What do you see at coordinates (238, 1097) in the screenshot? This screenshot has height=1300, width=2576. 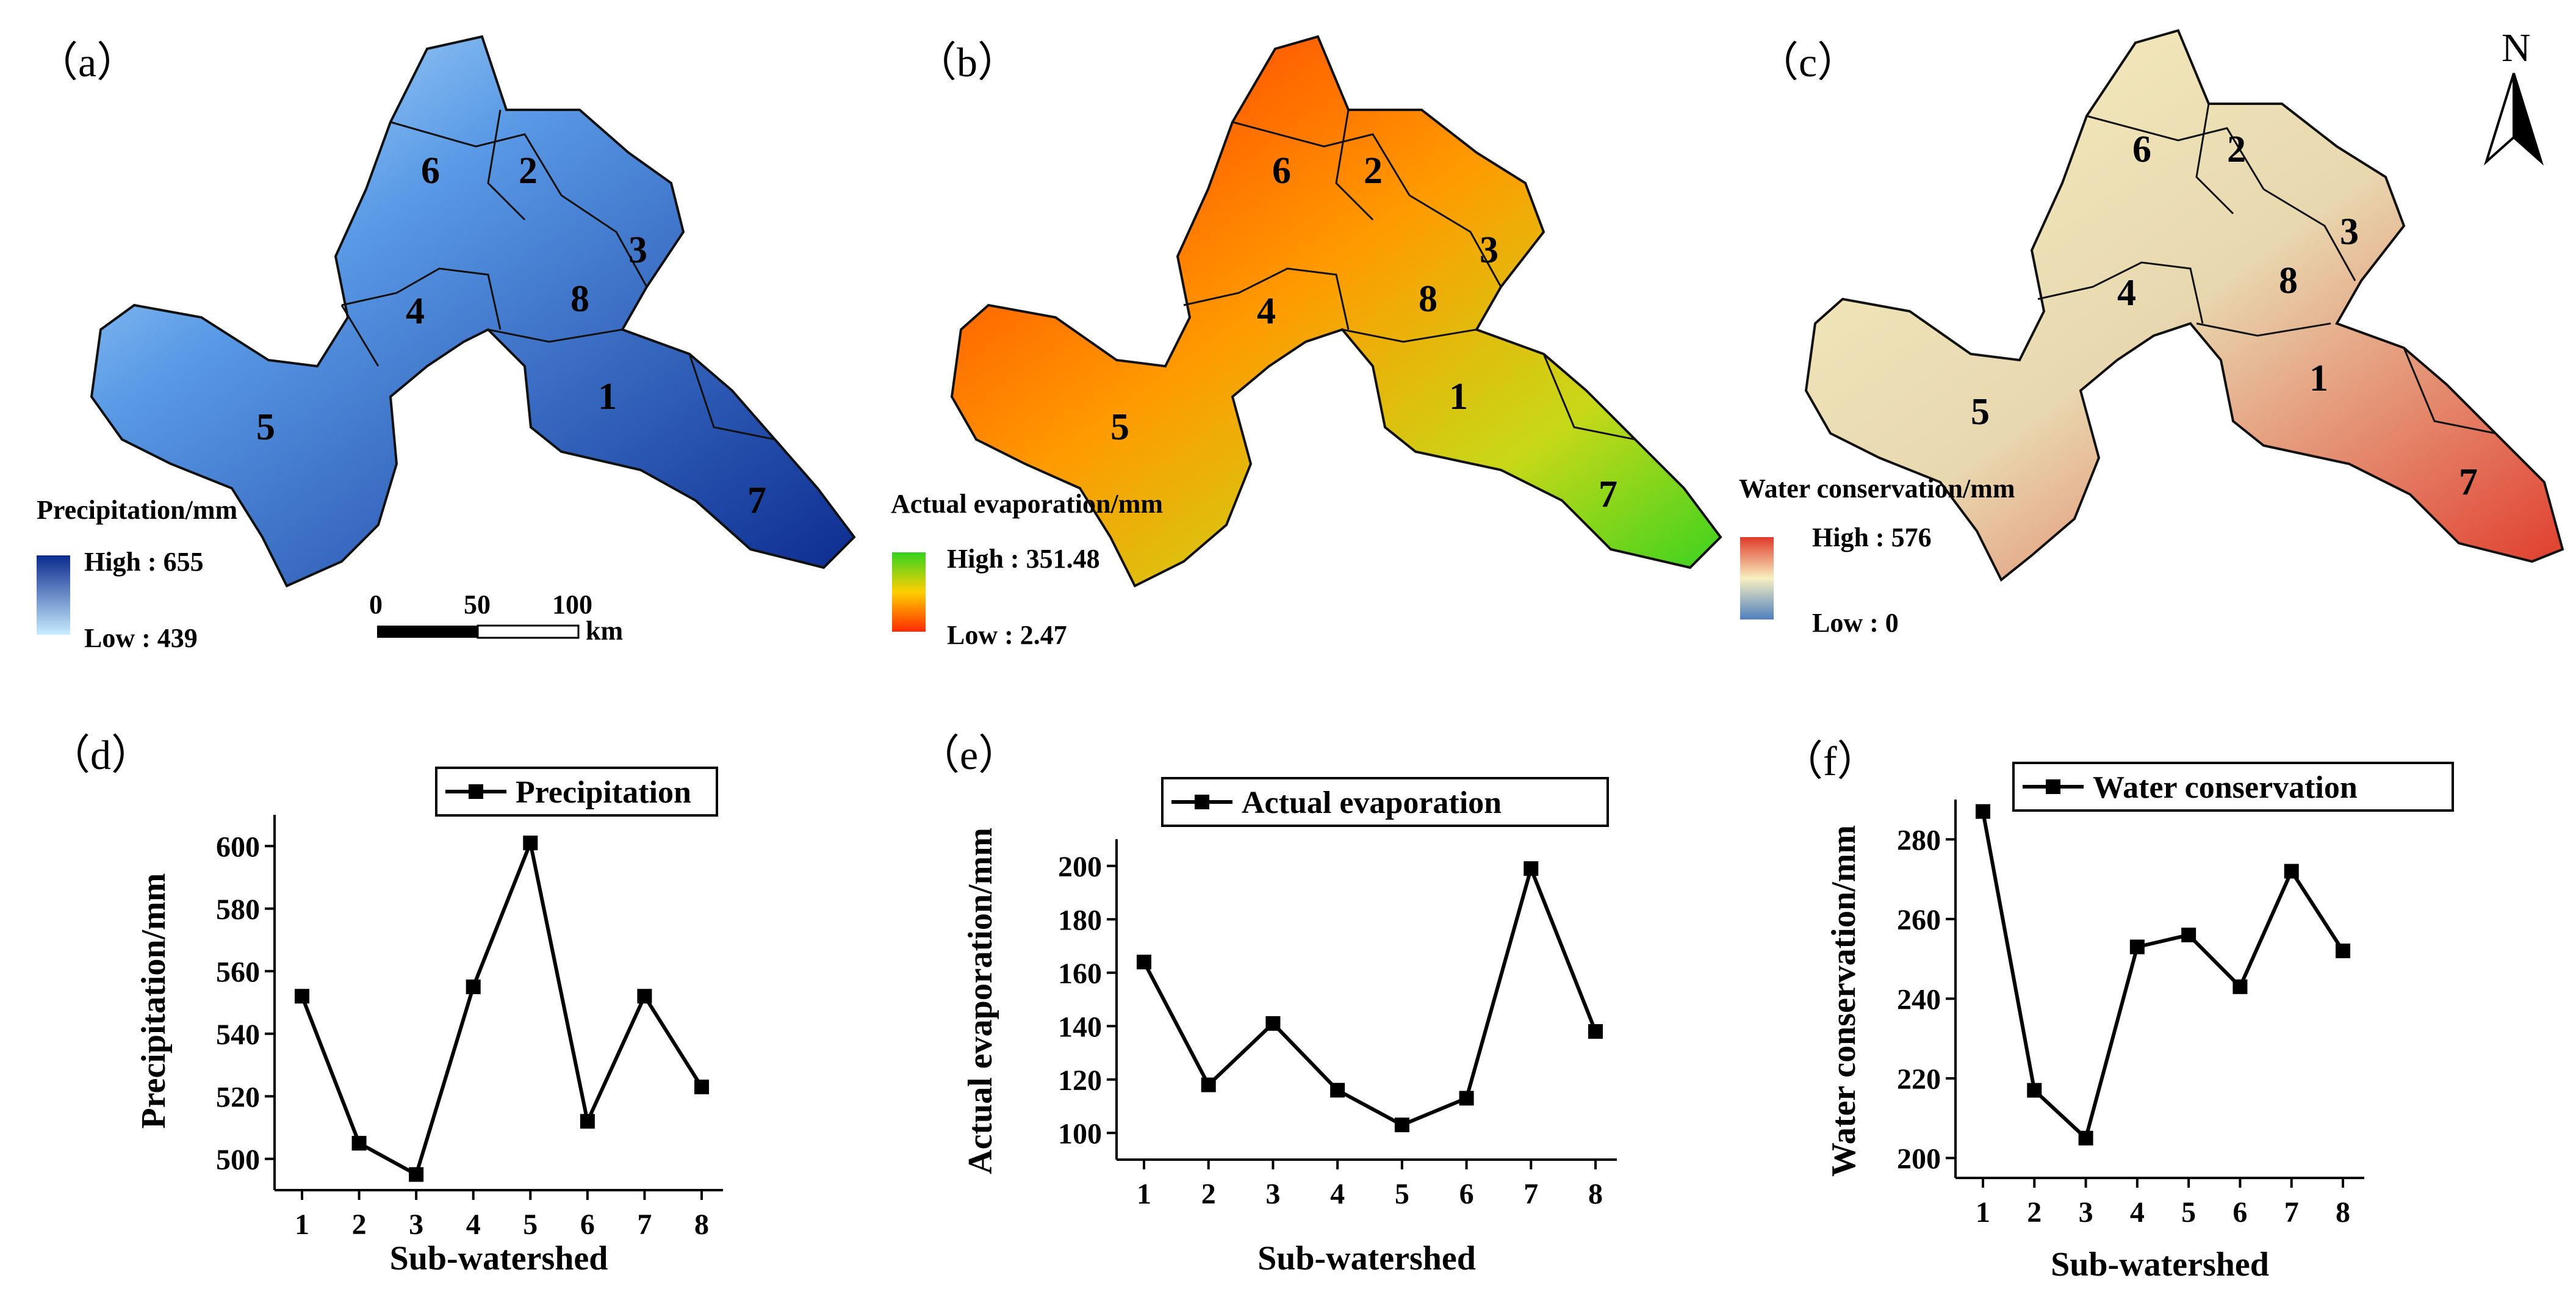 I see `y-tick-label: 520` at bounding box center [238, 1097].